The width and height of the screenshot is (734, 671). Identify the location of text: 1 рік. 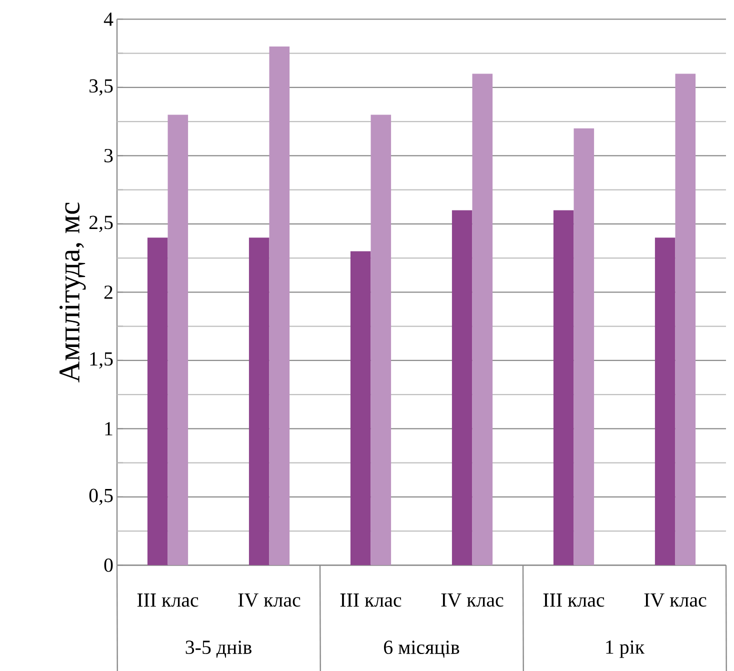
(625, 649).